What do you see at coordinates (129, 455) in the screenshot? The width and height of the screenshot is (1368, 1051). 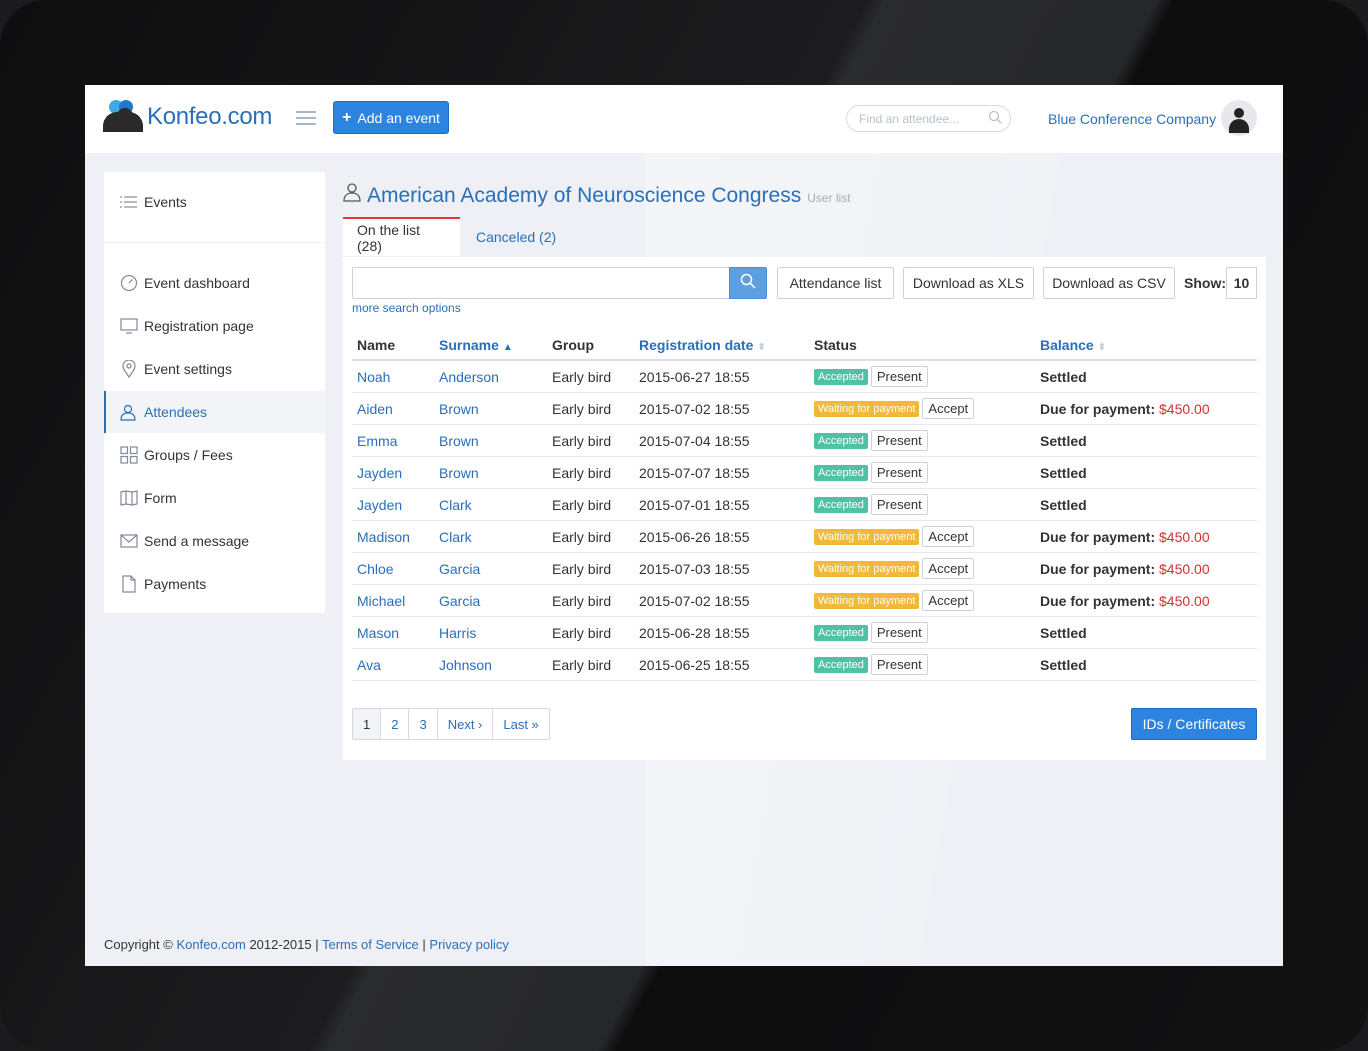 I see `grid-icon` at bounding box center [129, 455].